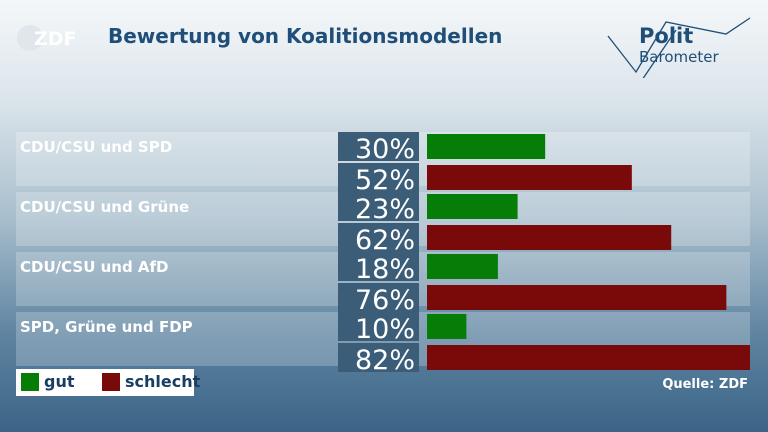  What do you see at coordinates (679, 57) in the screenshot?
I see `brand-line-2: Barometer` at bounding box center [679, 57].